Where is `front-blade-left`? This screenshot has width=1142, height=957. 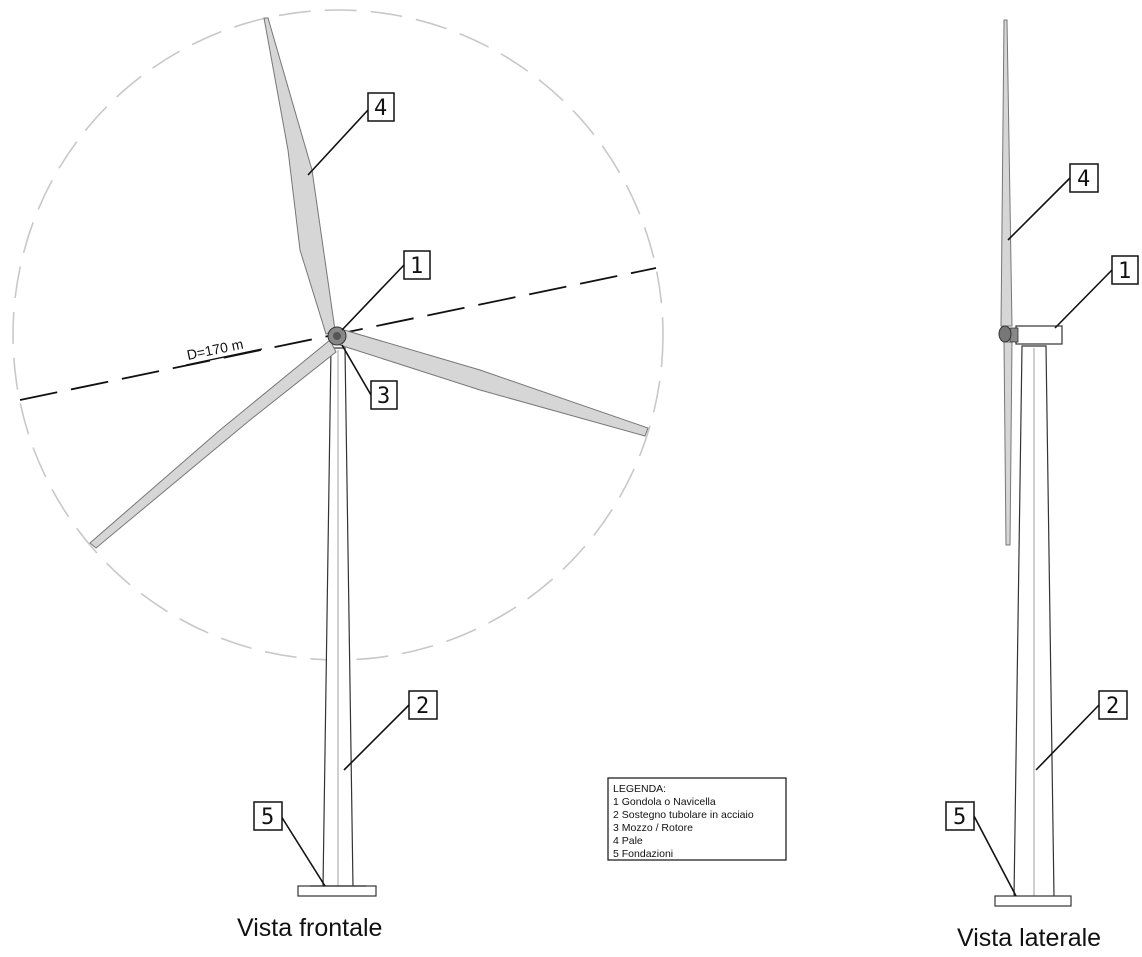 front-blade-left is located at coordinates (213, 444).